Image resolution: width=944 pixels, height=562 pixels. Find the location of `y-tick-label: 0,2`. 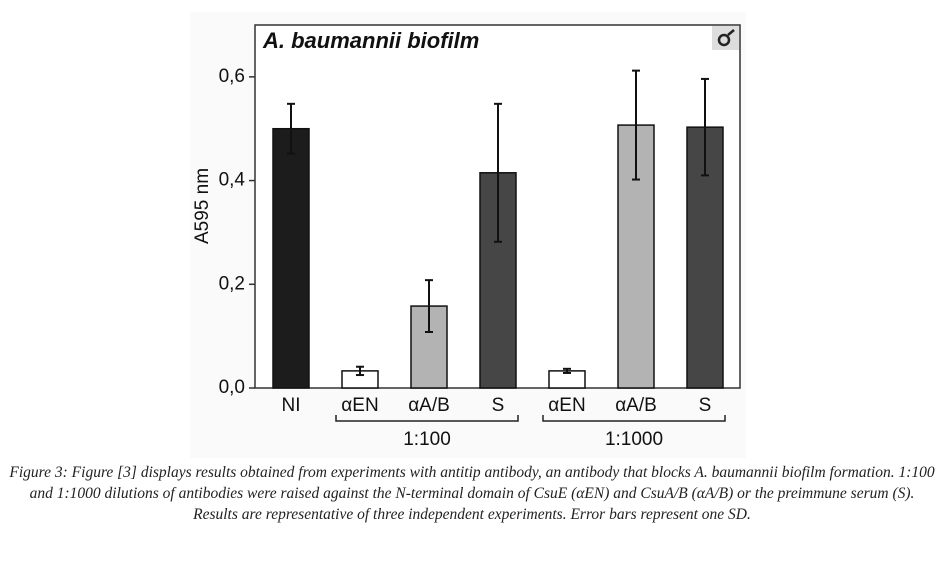

y-tick-label: 0,2 is located at coordinates (232, 283).